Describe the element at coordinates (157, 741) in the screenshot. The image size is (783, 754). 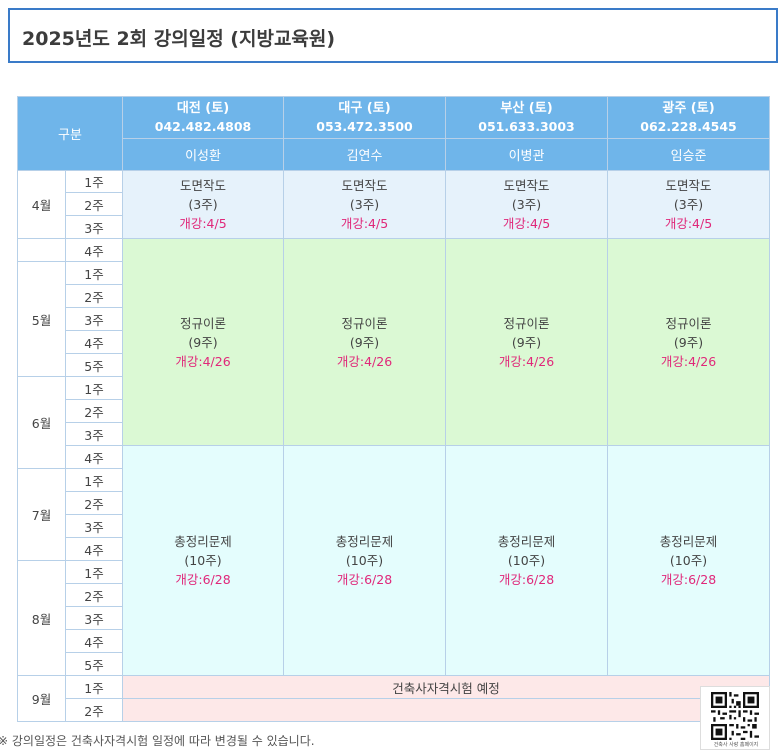
I see `footnote: ※ 강의일정은 건축사자격시험 일정에 따라 변경될 수 있습니다.` at that location.